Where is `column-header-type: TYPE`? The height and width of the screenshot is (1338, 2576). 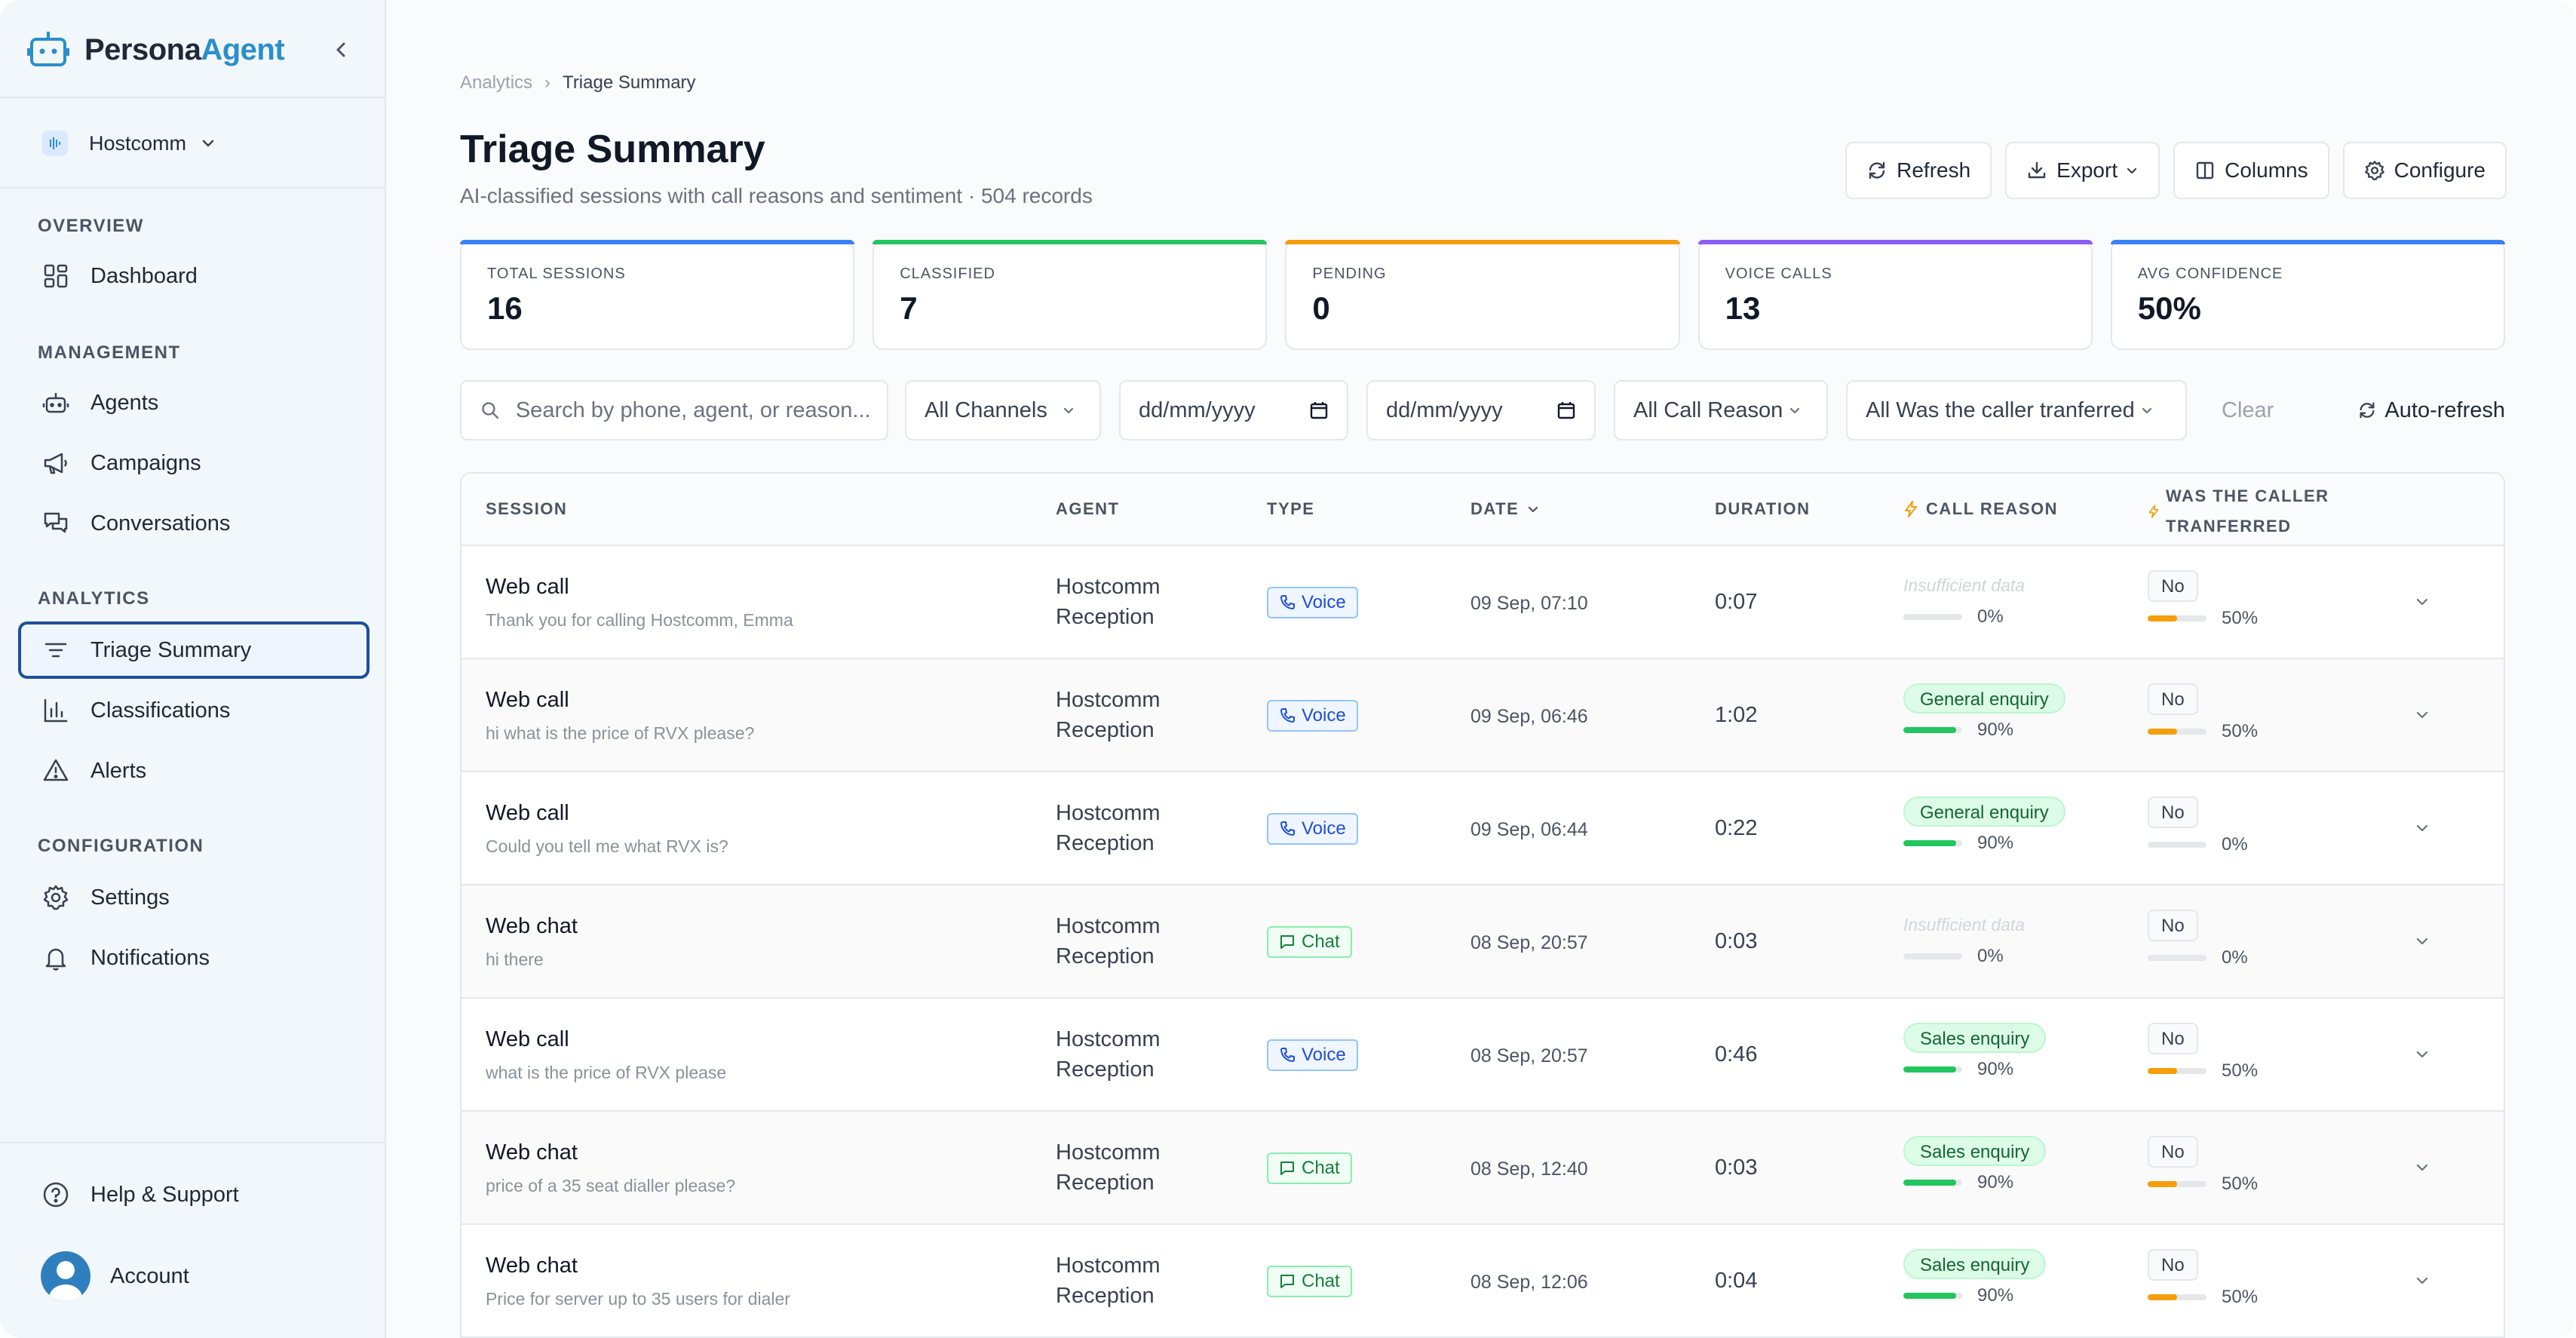 column-header-type: TYPE is located at coordinates (1291, 509).